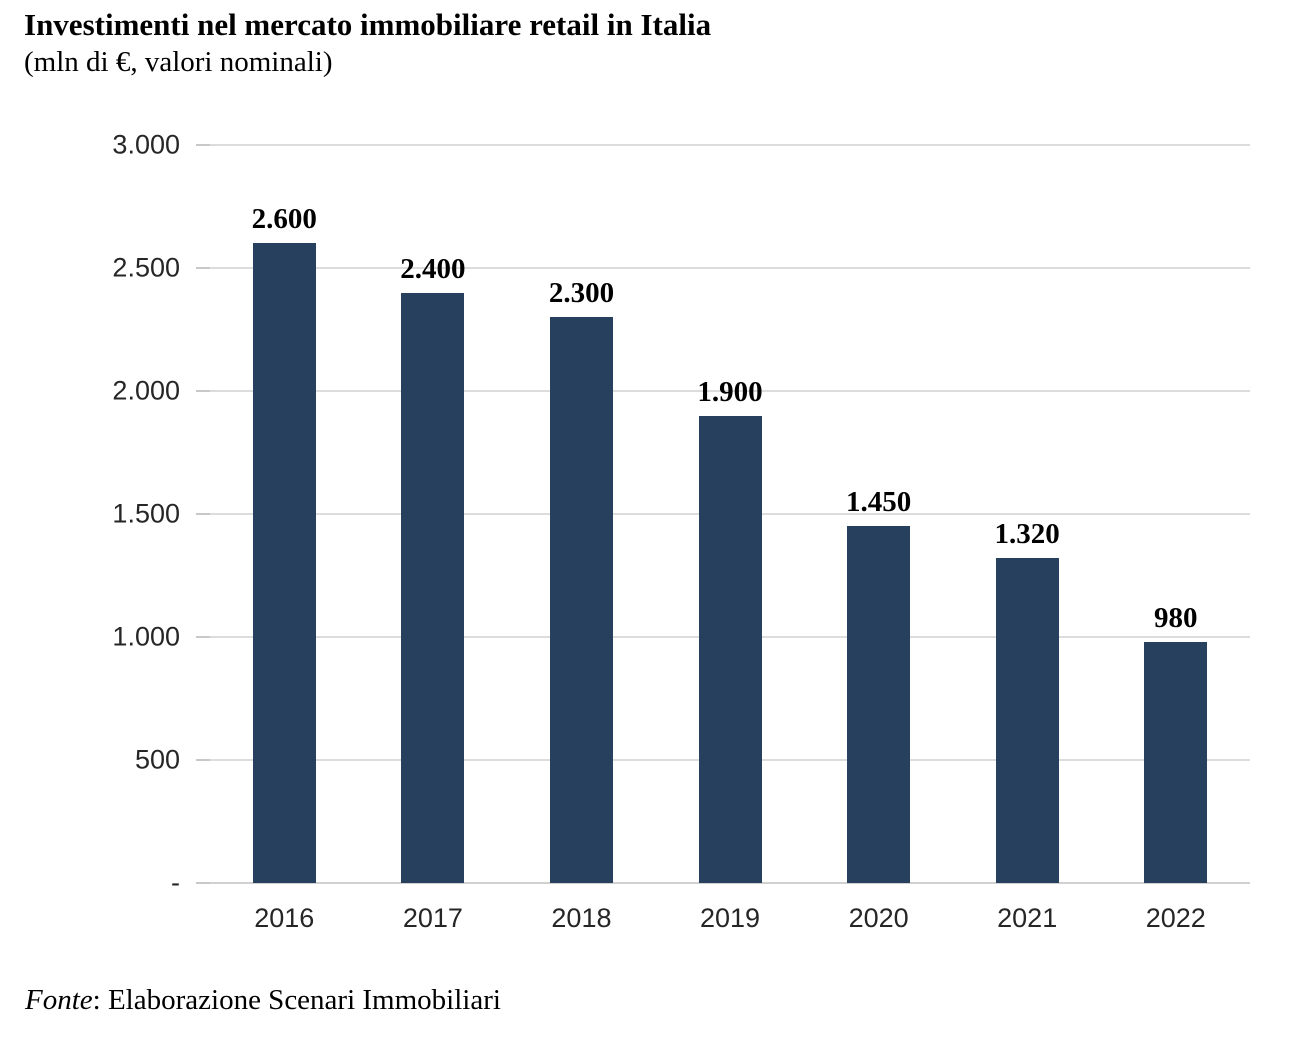 This screenshot has height=1040, width=1306. Describe the element at coordinates (730, 883) in the screenshot. I see `x-axis-line` at that location.